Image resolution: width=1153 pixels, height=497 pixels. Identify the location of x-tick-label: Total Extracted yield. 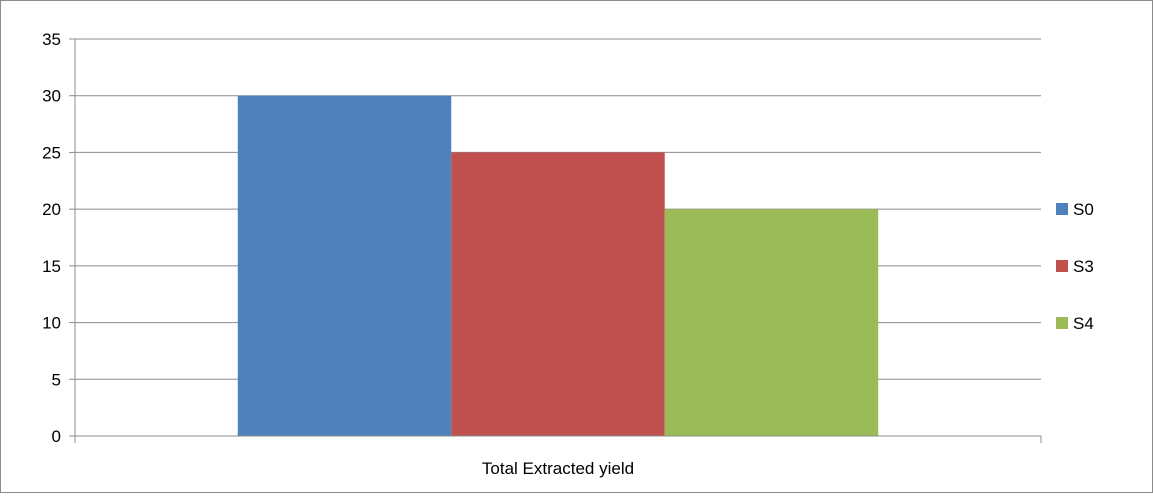
(558, 468).